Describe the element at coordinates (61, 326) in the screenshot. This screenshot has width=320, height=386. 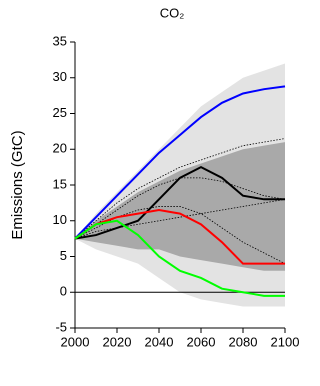
I see `y-tick-label: -5` at that location.